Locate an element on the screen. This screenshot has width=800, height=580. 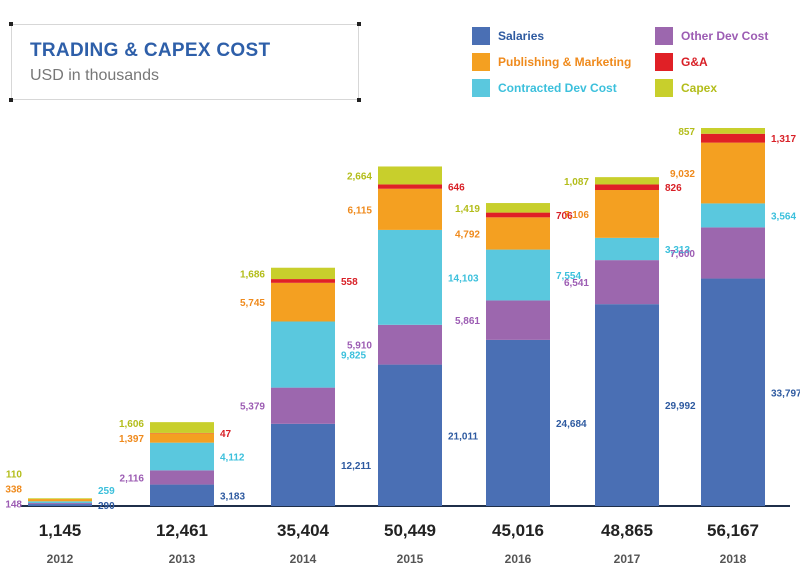
data-label-g-a-2017: 826 is located at coordinates (673, 188).